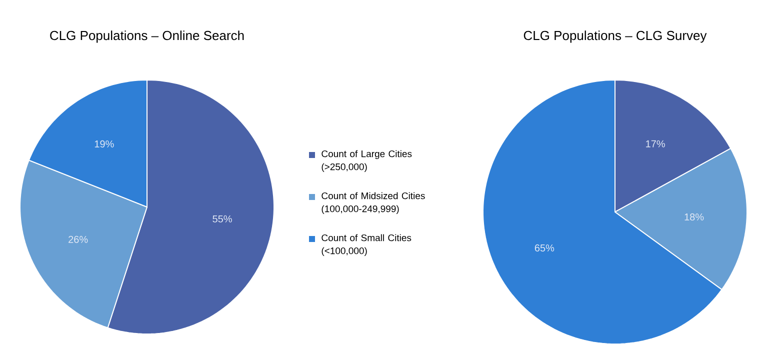 This screenshot has height=344, width=760. What do you see at coordinates (694, 216) in the screenshot?
I see `data-label: 18%` at bounding box center [694, 216].